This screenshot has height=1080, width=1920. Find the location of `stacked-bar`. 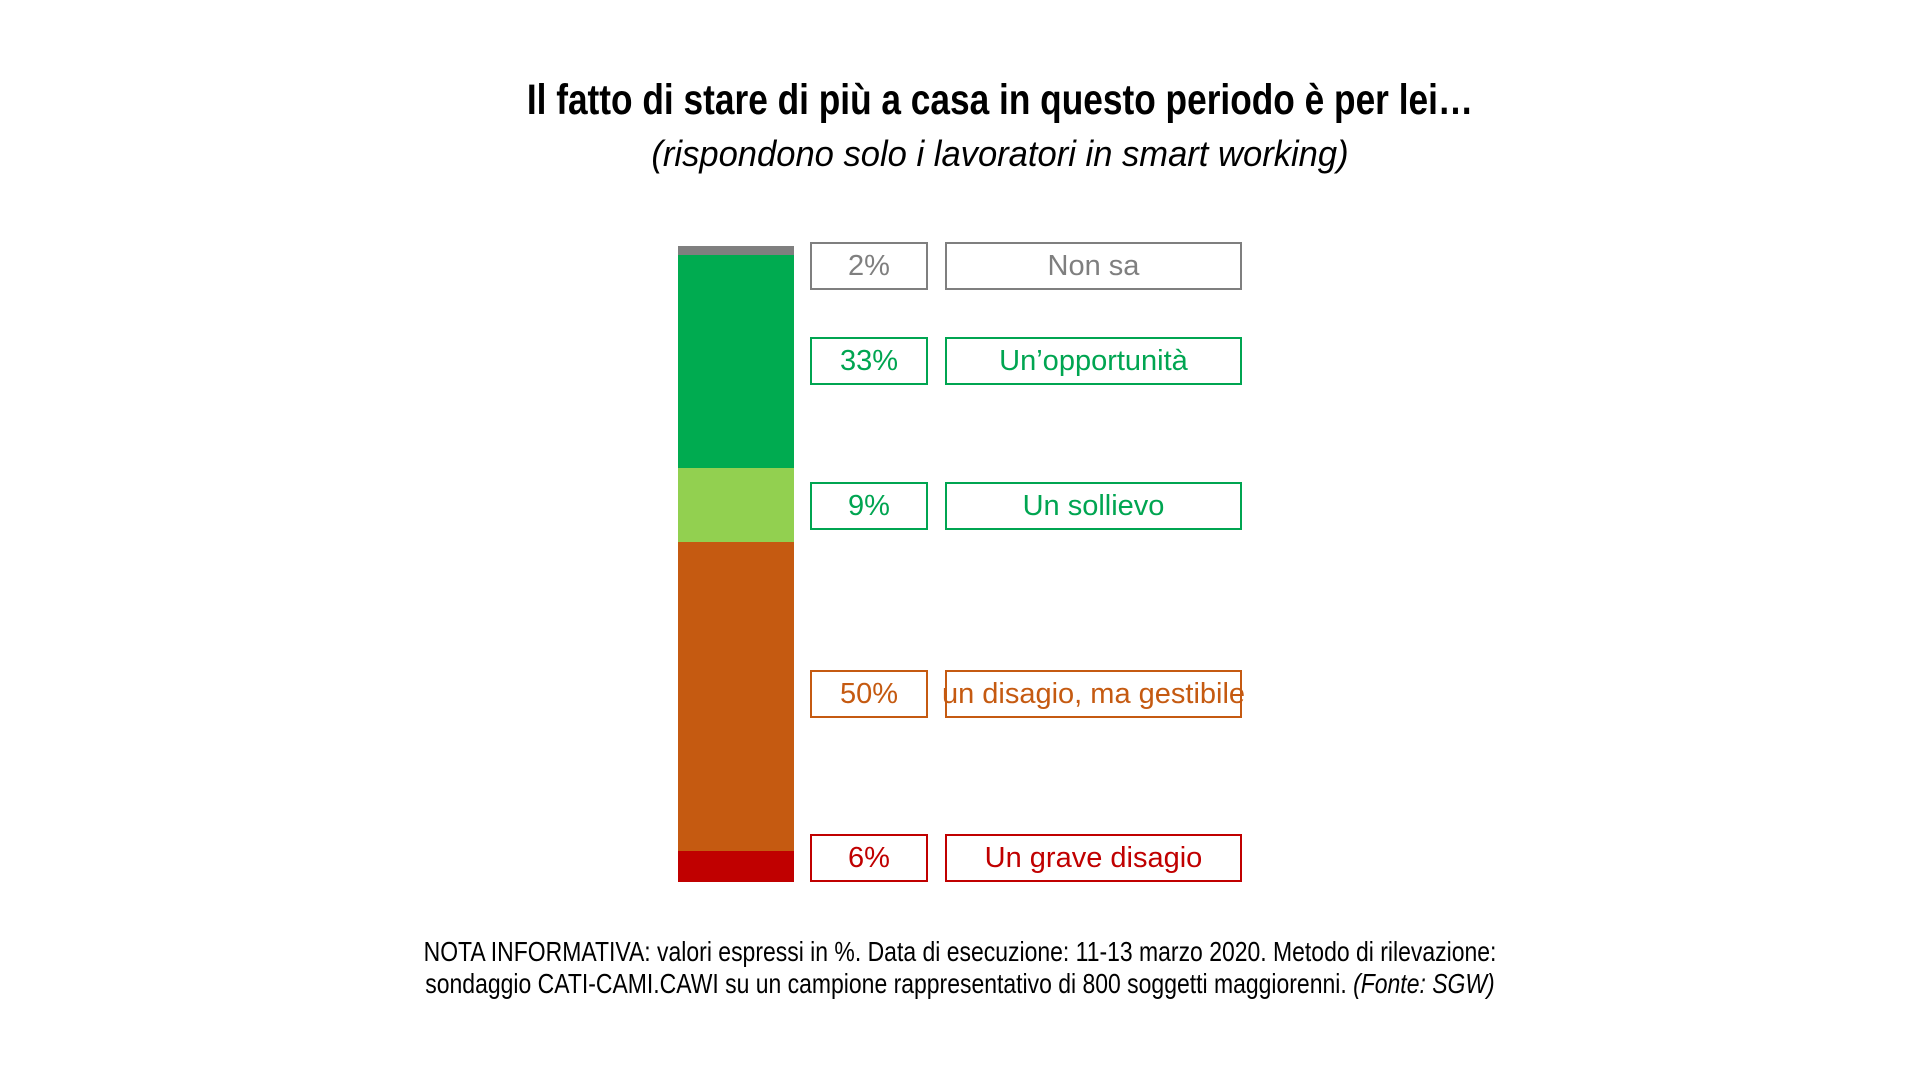

stacked-bar is located at coordinates (736, 564).